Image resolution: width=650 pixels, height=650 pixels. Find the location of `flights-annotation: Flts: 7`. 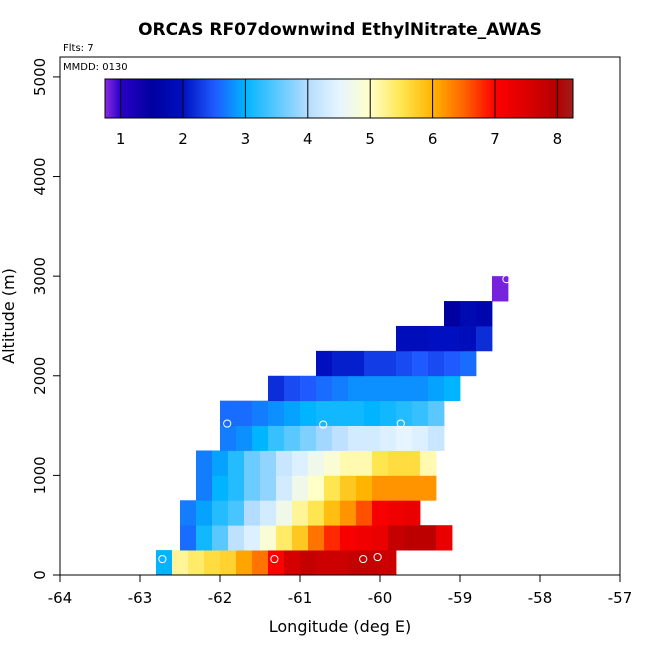

flights-annotation: Flts: 7 is located at coordinates (78, 48).